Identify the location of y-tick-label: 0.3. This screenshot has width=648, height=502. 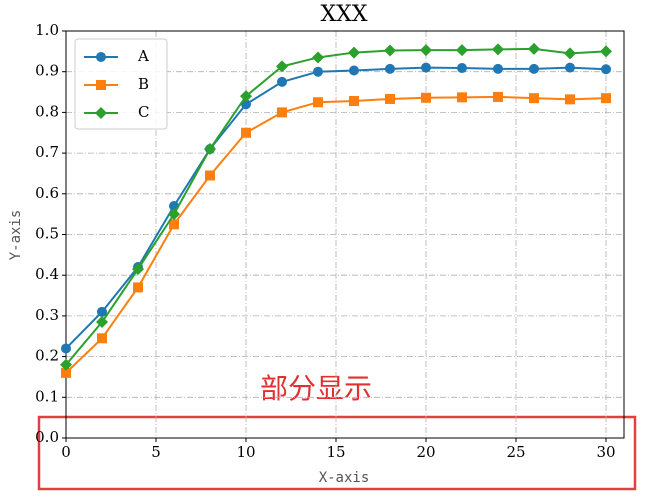
(47, 315).